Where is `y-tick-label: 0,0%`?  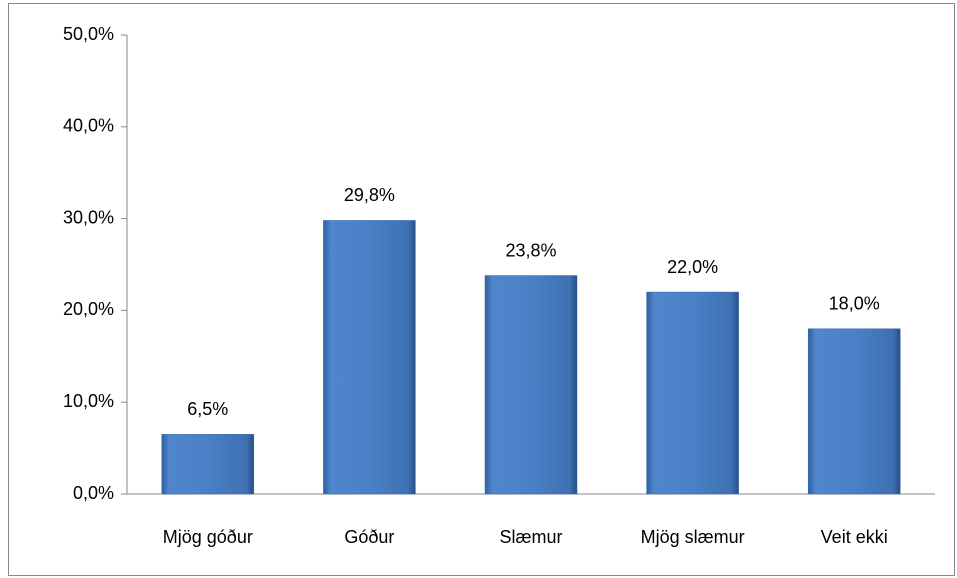 y-tick-label: 0,0% is located at coordinates (93, 493).